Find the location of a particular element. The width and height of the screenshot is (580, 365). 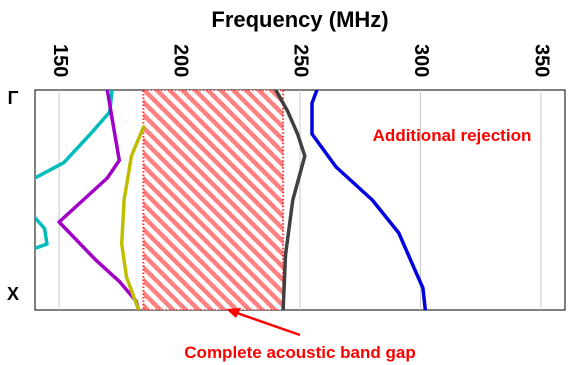

band-gap-region is located at coordinates (213, 200).